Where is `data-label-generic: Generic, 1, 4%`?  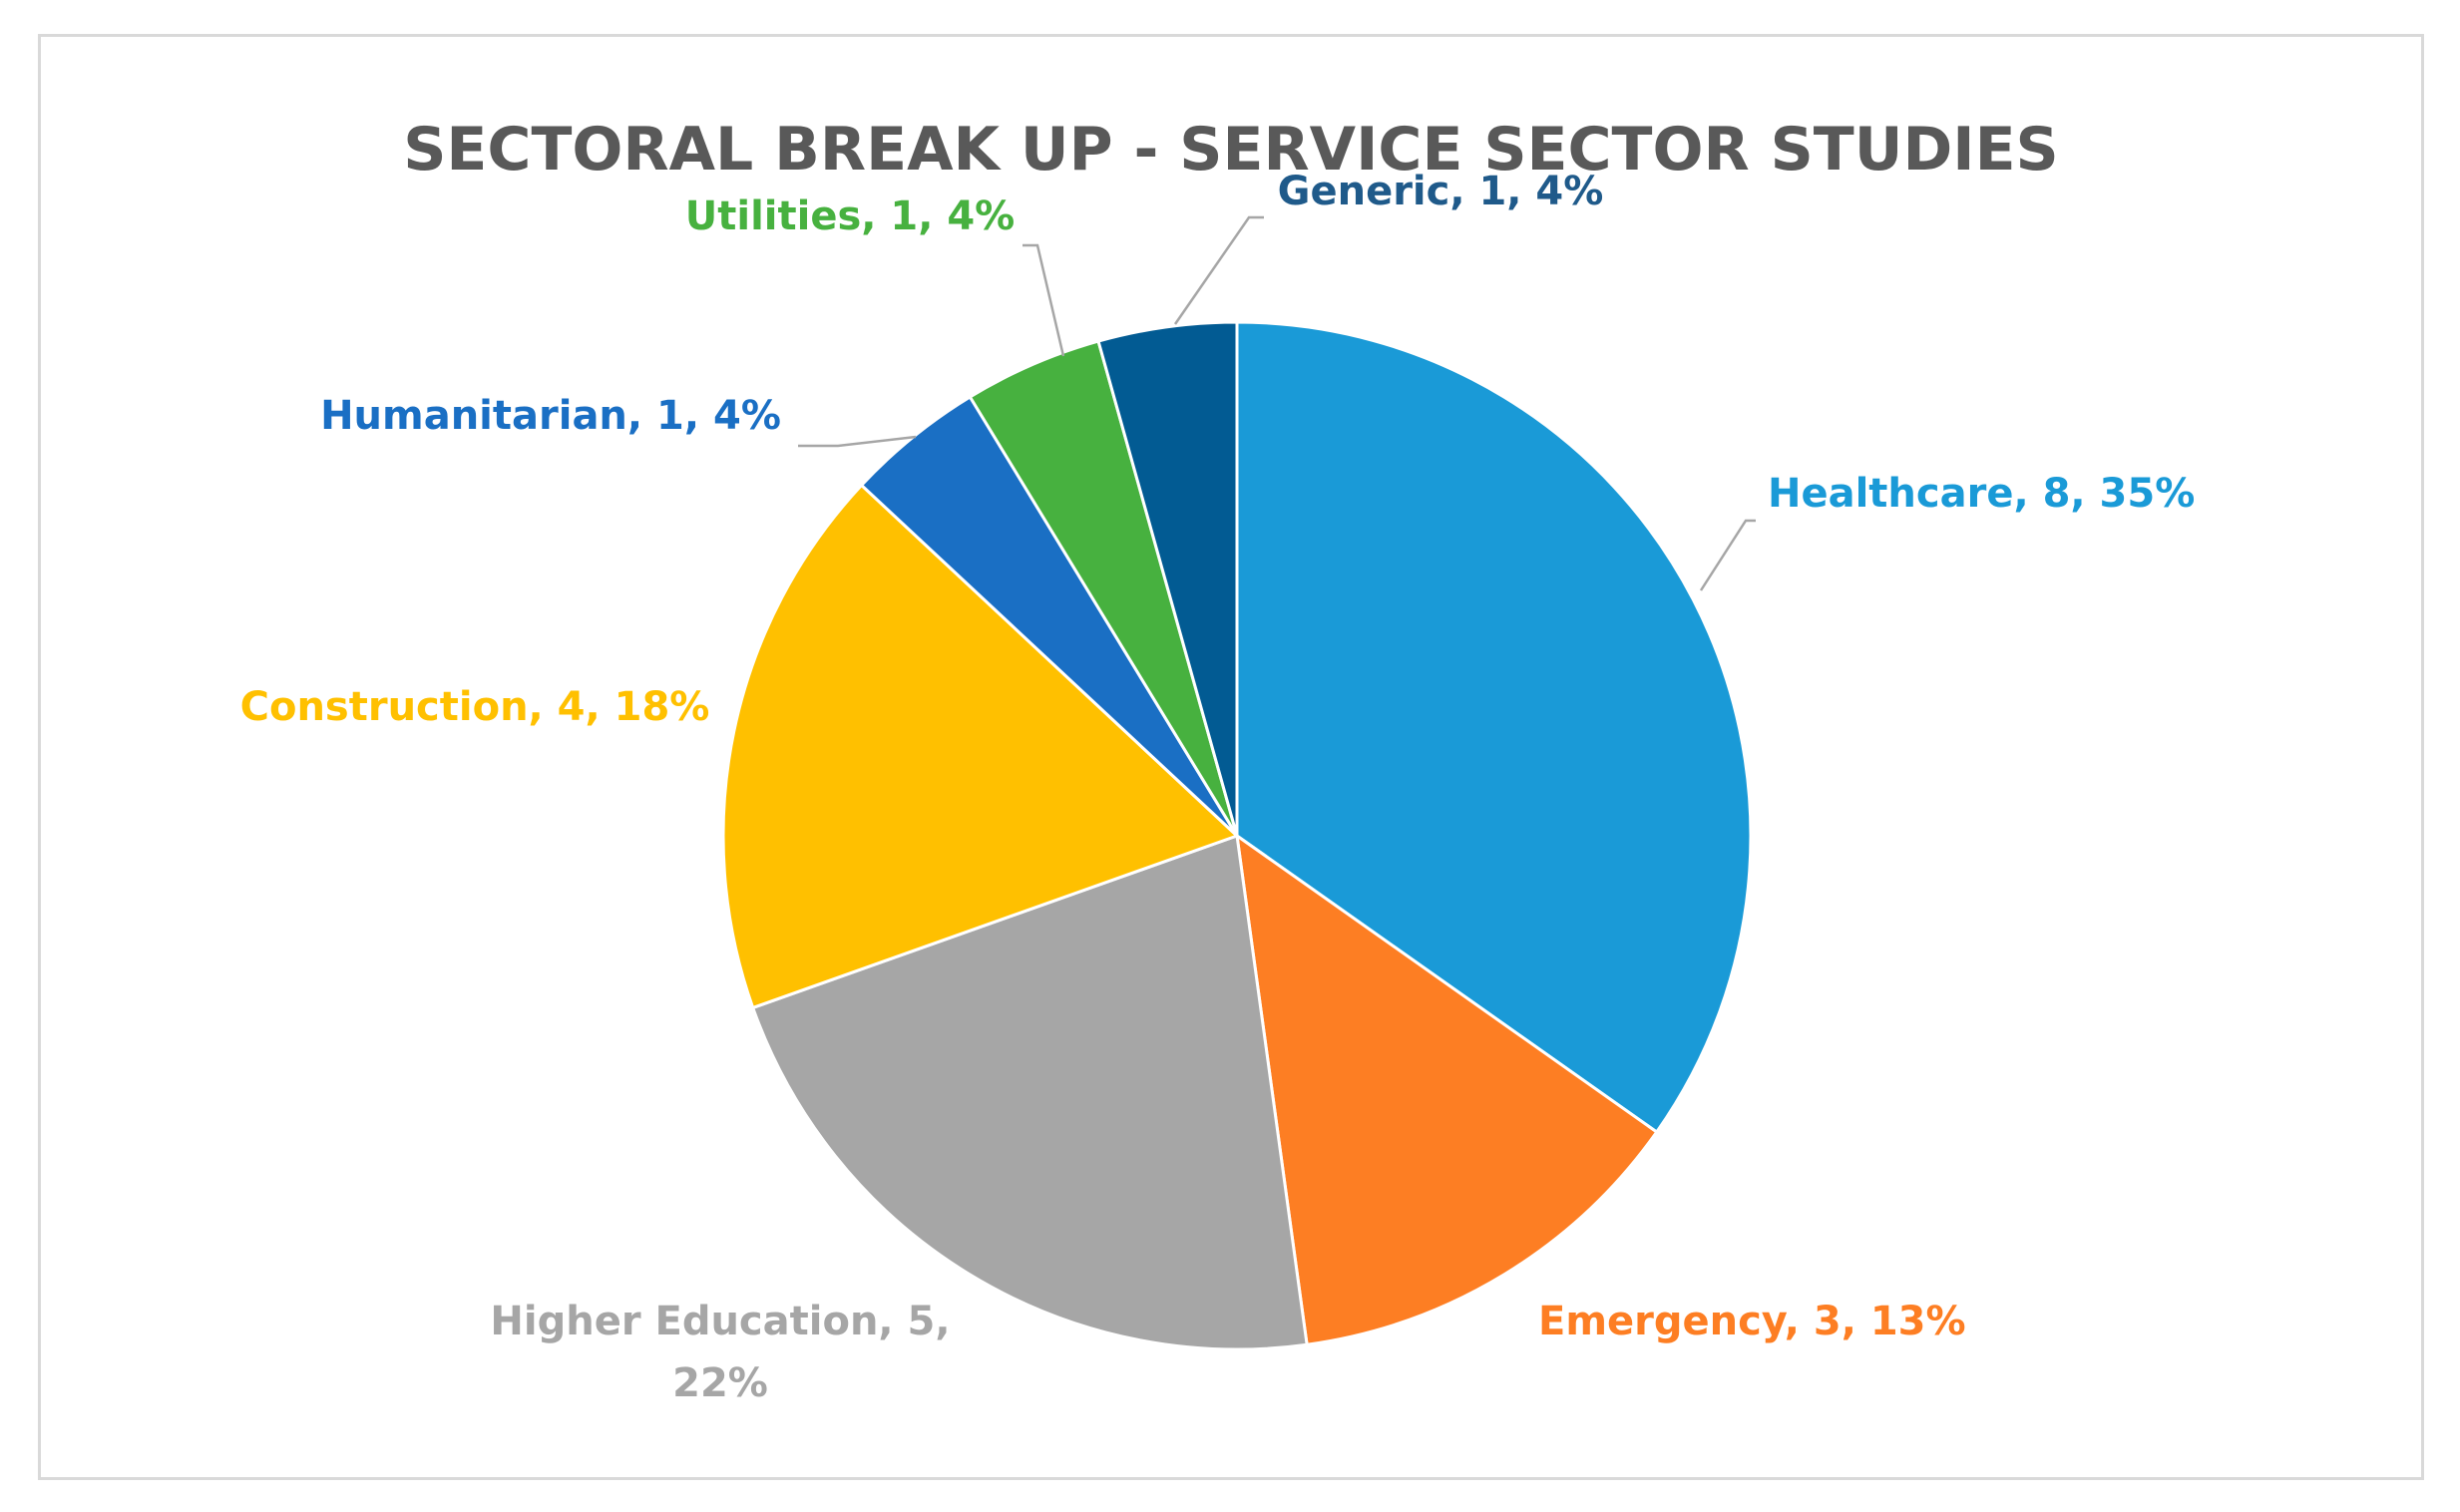 data-label-generic: Generic, 1, 4% is located at coordinates (1441, 191).